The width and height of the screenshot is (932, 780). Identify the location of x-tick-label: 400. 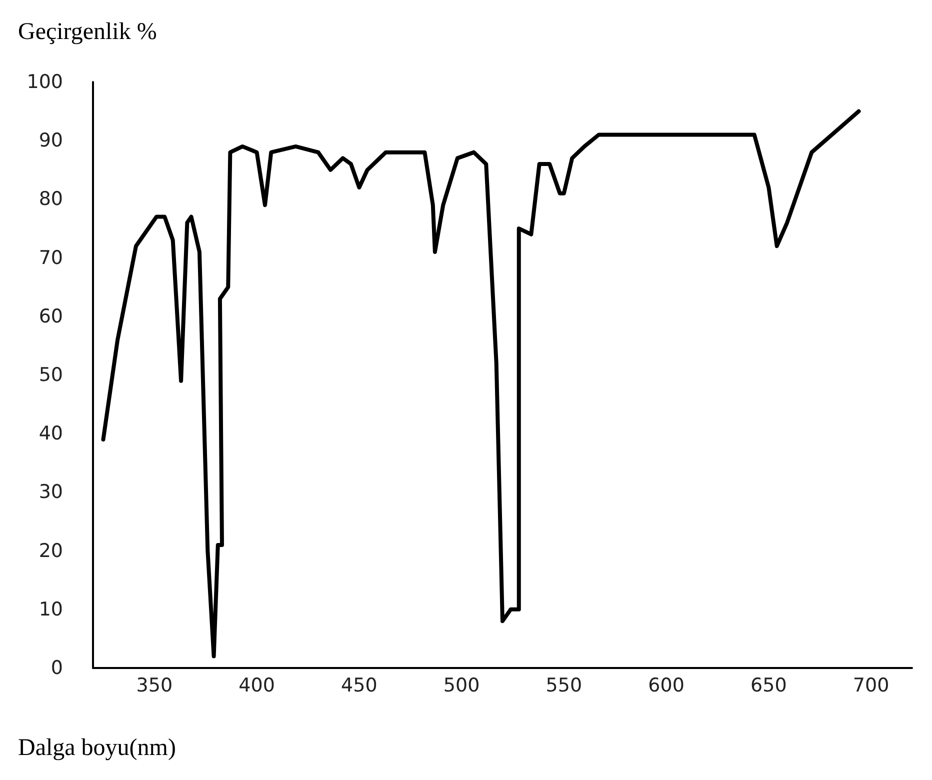
(256, 685).